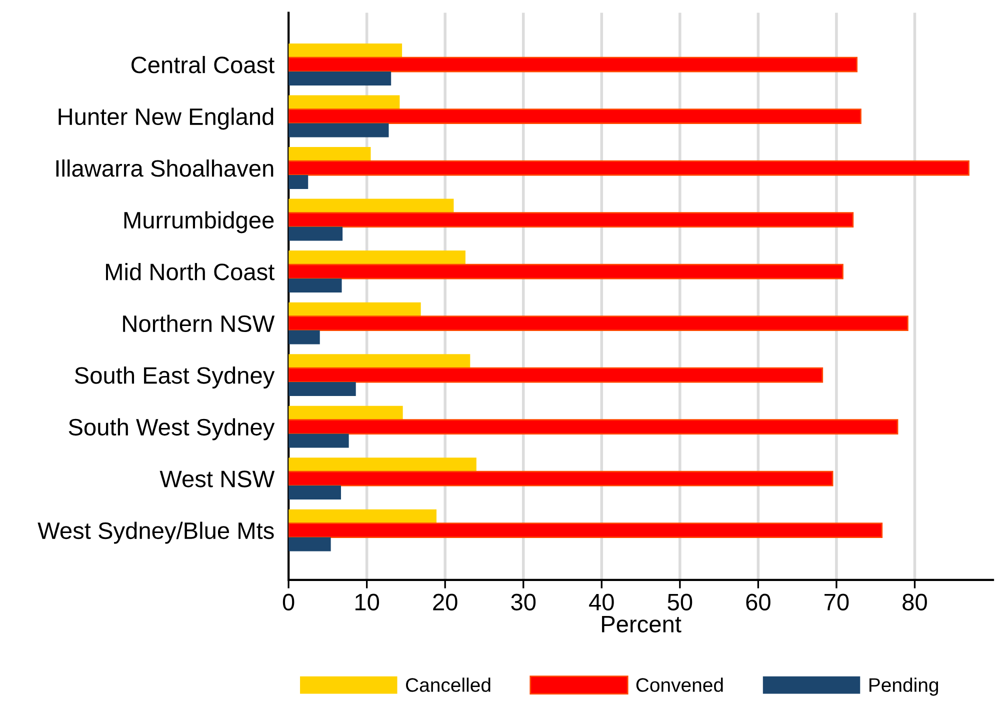  Describe the element at coordinates (199, 222) in the screenshot. I see `y-tick-label: Murrumbidgee` at that location.